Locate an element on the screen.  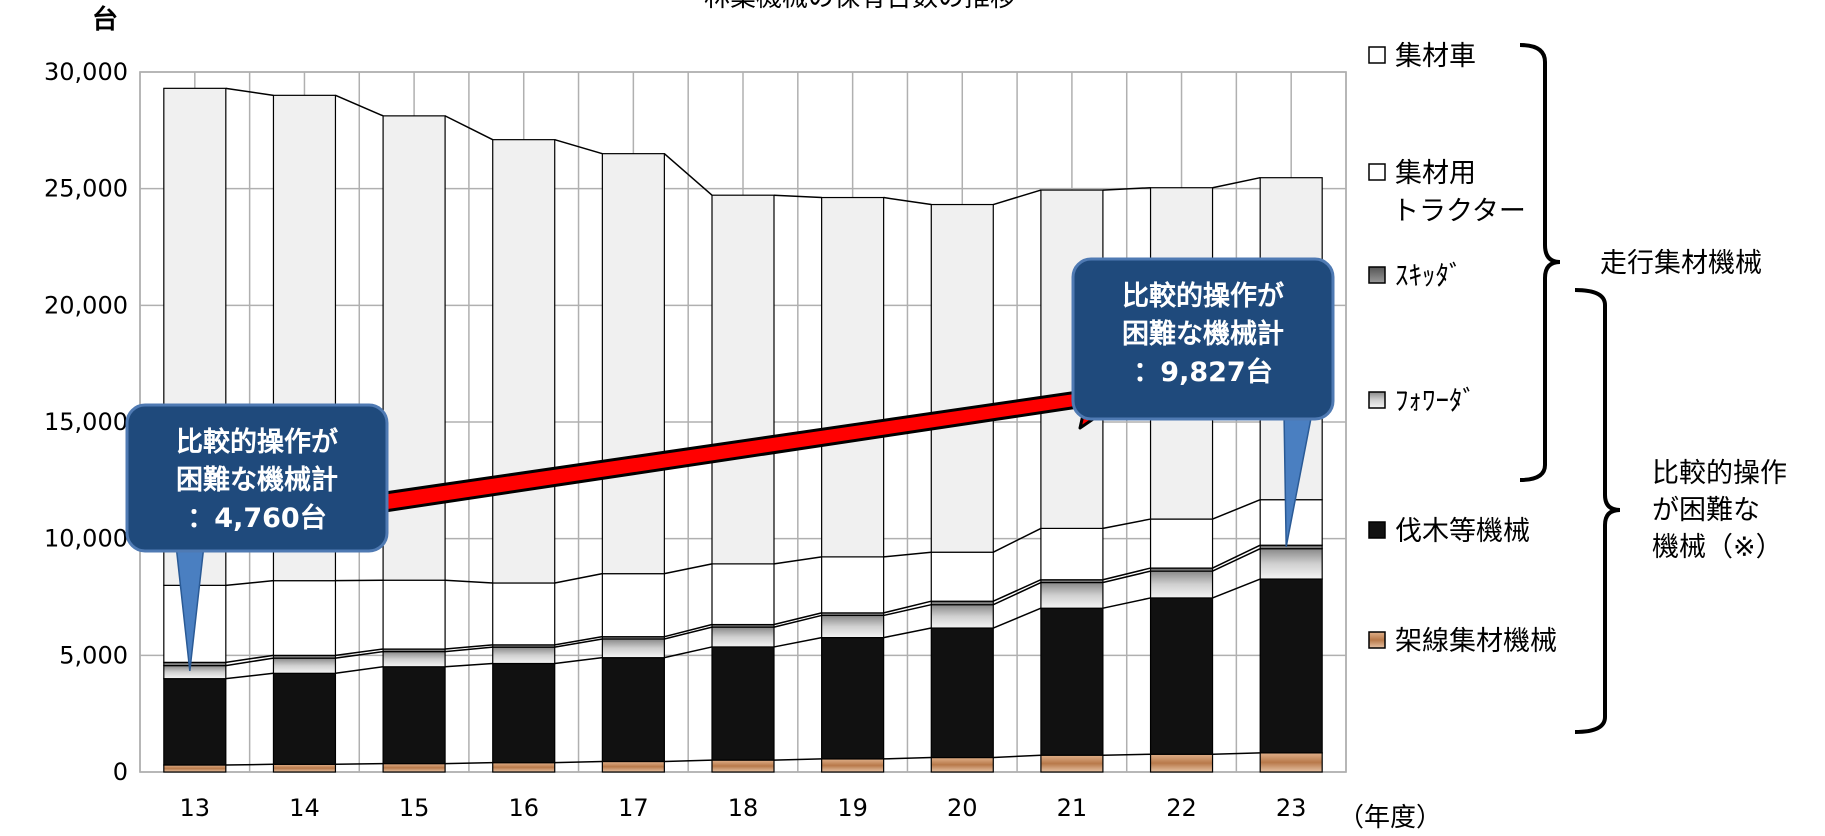
y-tick-label: 30,000 is located at coordinates (86, 72).